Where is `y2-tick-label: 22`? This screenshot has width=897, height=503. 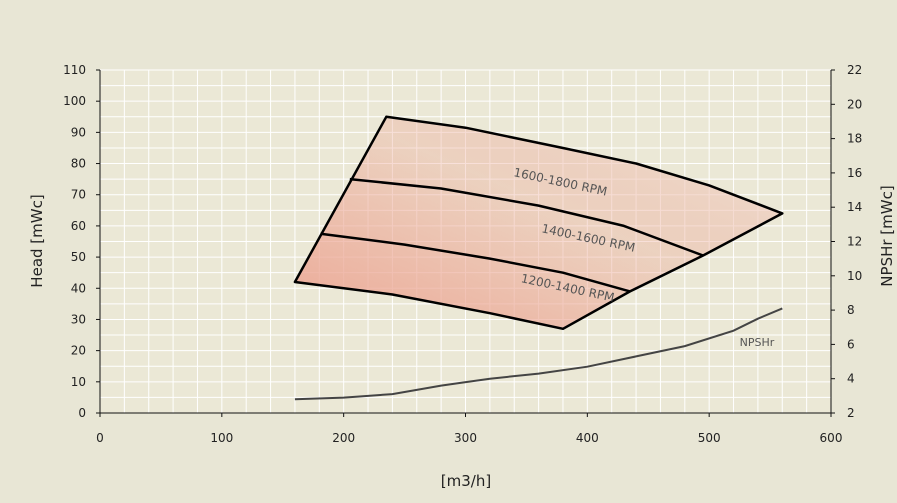 y2-tick-label: 22 is located at coordinates (854, 70).